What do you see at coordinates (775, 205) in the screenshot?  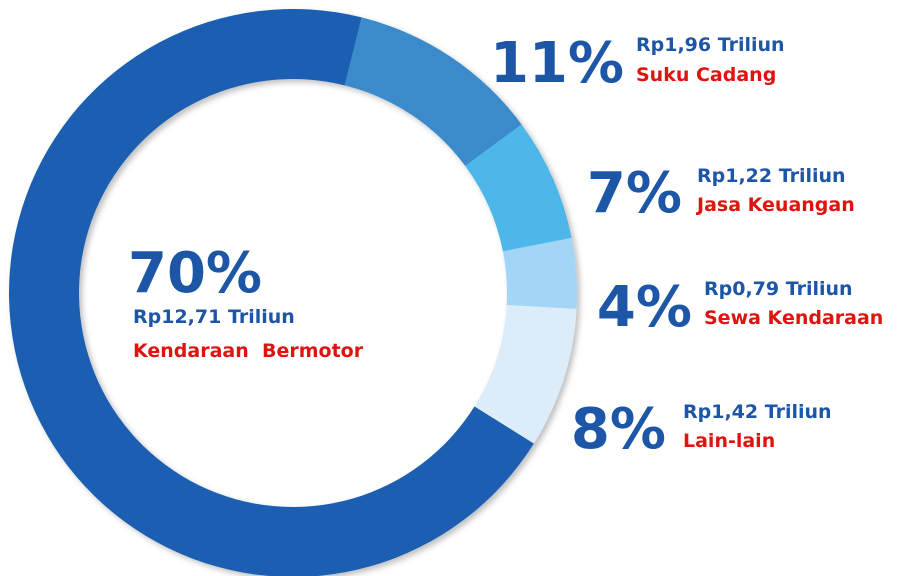 I see `category-label: Jasa Keuangan` at bounding box center [775, 205].